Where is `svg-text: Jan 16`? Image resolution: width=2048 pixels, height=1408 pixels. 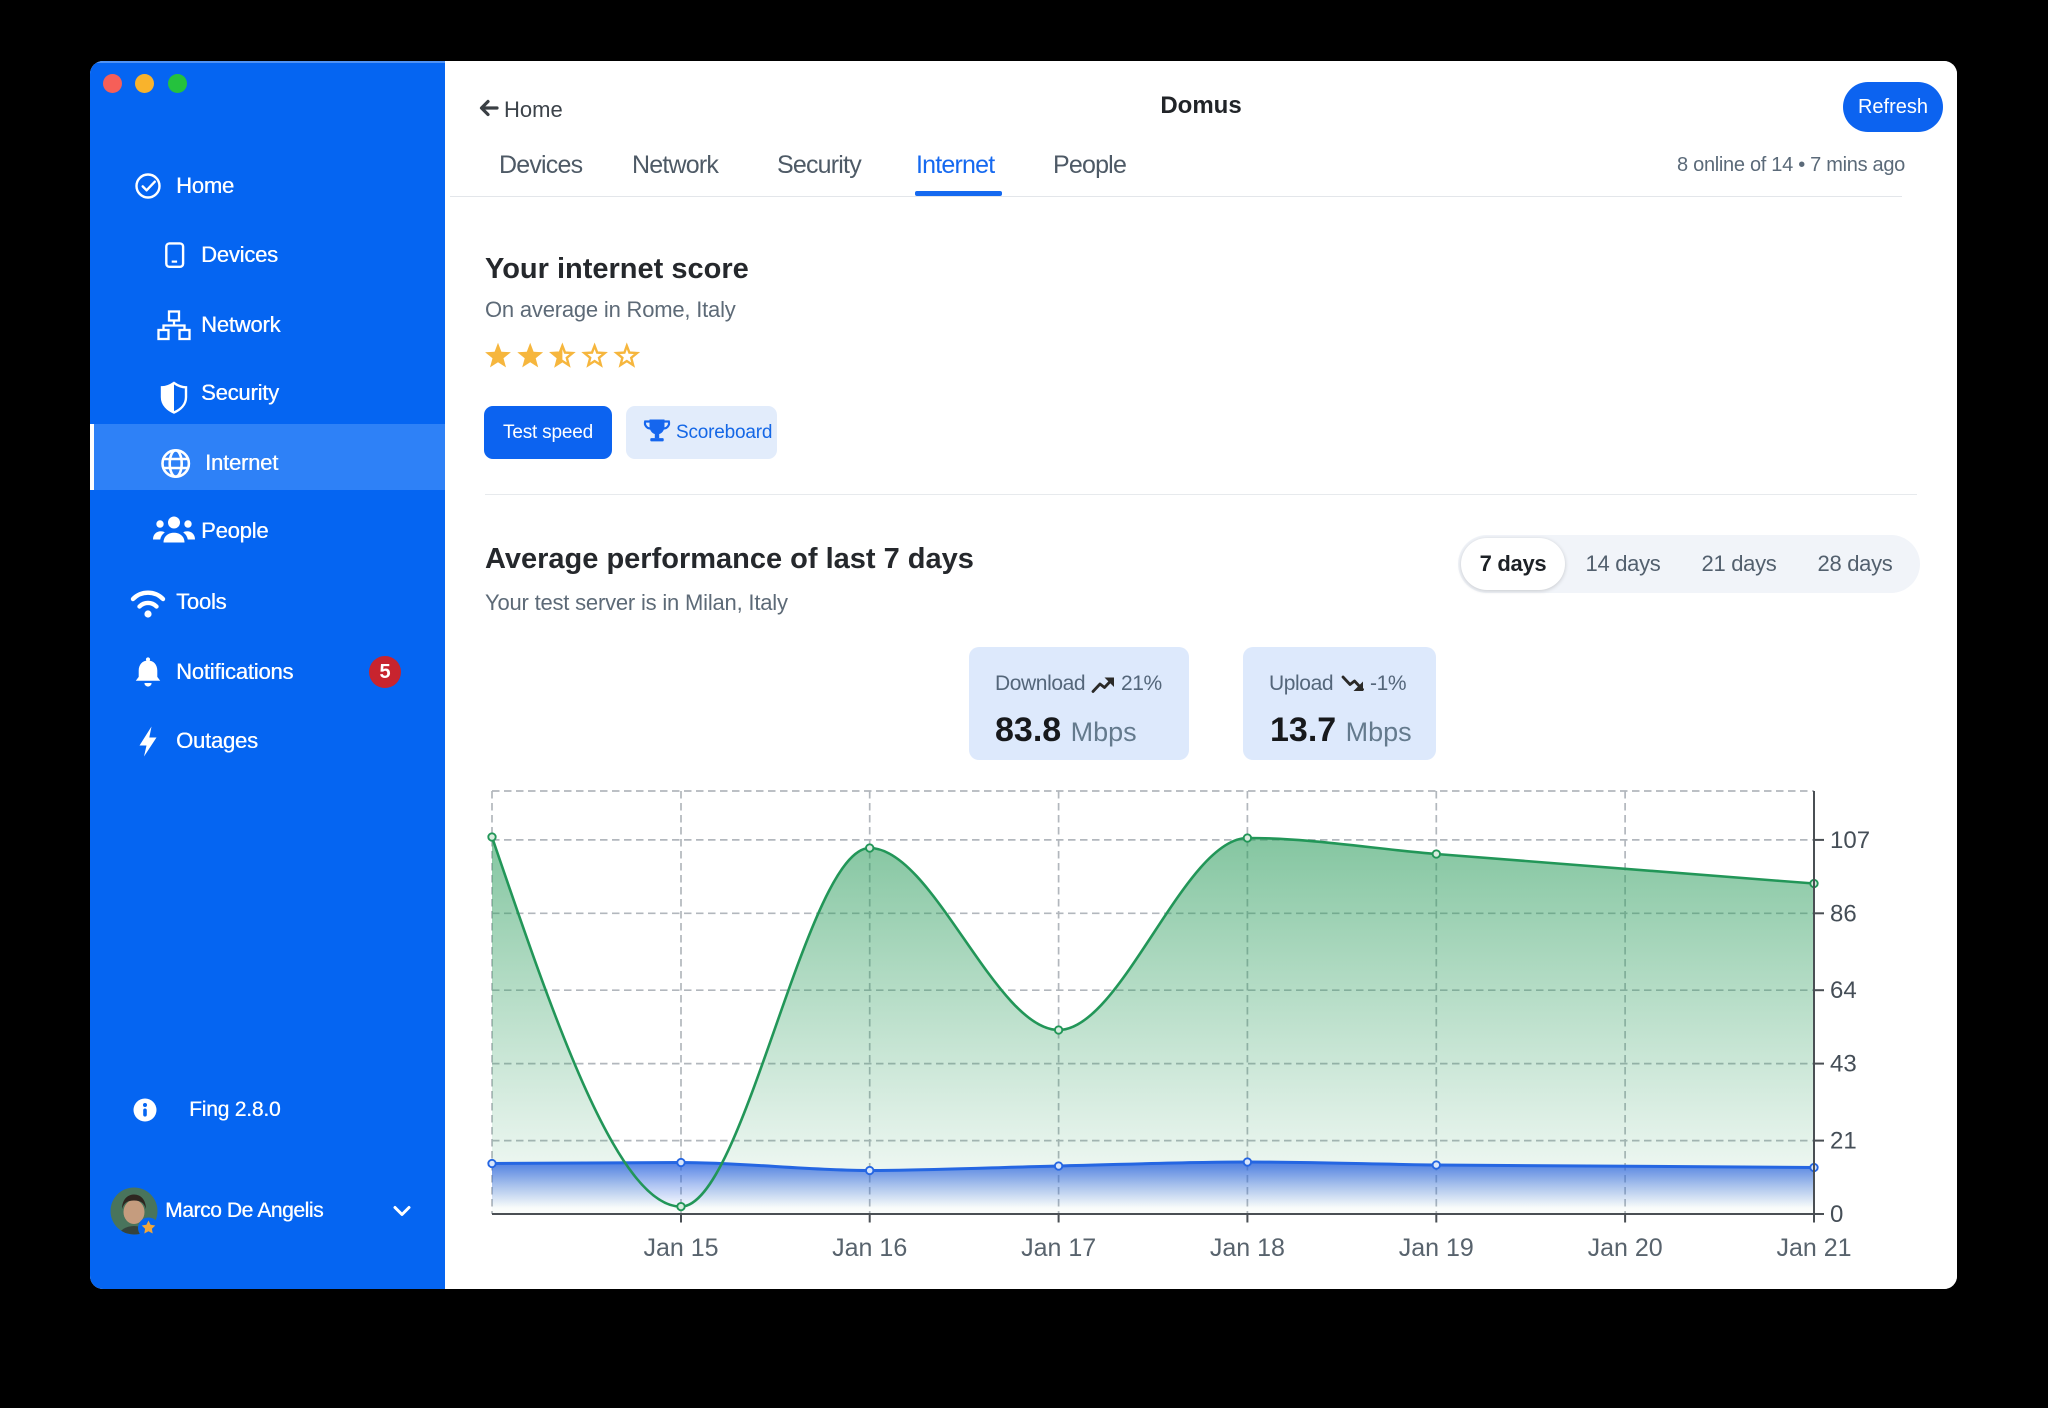 svg-text: Jan 16 is located at coordinates (869, 1248).